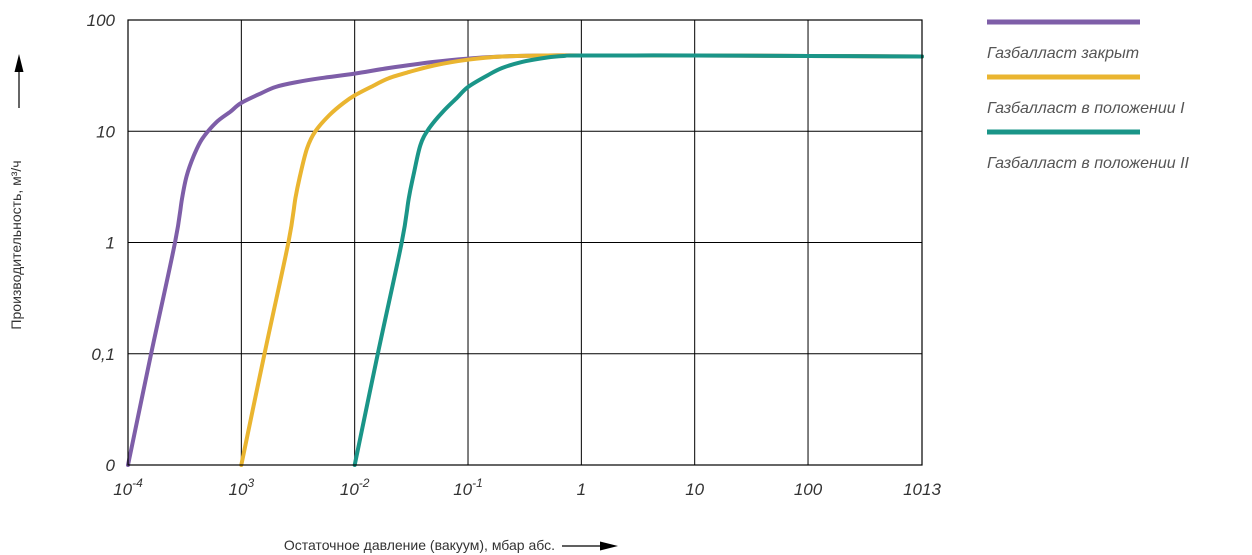  I want to click on x-tick-labels: 10⁻⁴ 10³ 10⁻² 10⁻¹ 1 10 100 1013, so click(527, 487).